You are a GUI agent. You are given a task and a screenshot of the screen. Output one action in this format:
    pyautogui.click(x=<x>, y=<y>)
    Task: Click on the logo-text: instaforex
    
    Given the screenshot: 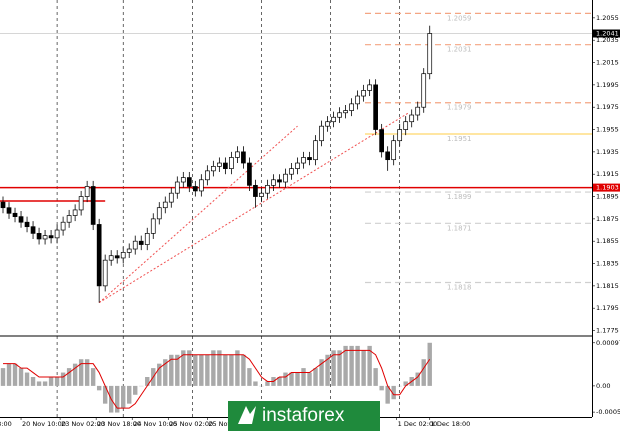 What is the action you would take?
    pyautogui.click(x=303, y=415)
    